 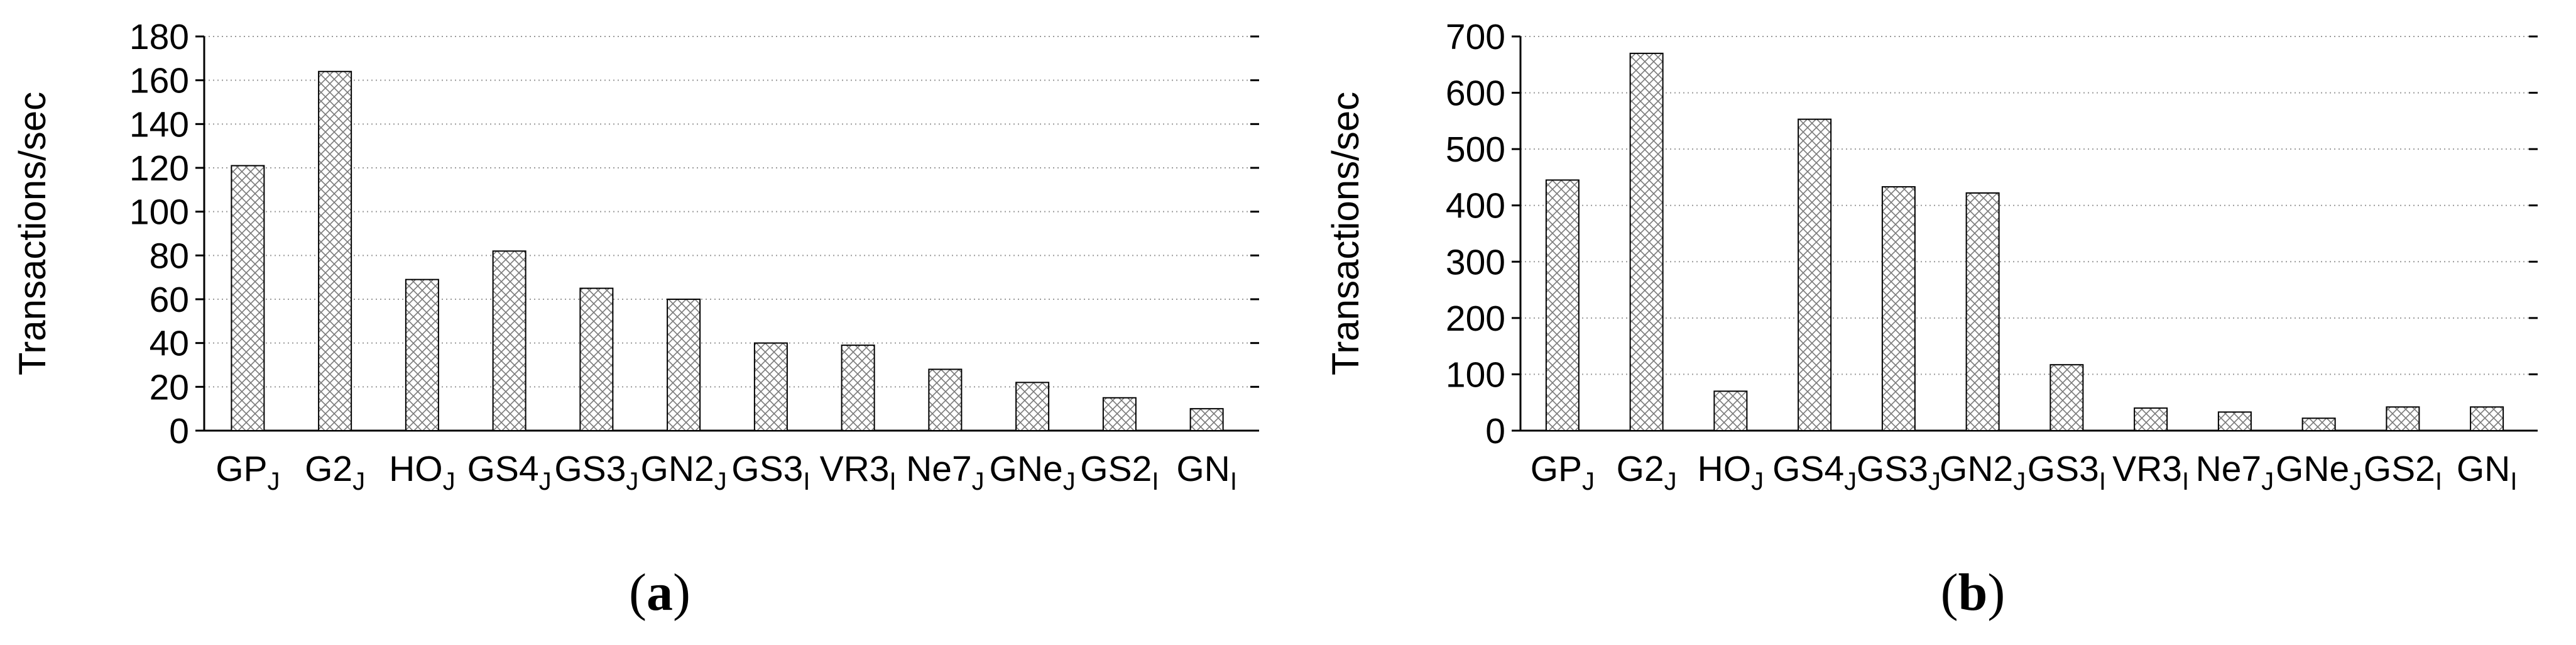 I want to click on y-axis-title: Transactions/sec, so click(x=1346, y=233).